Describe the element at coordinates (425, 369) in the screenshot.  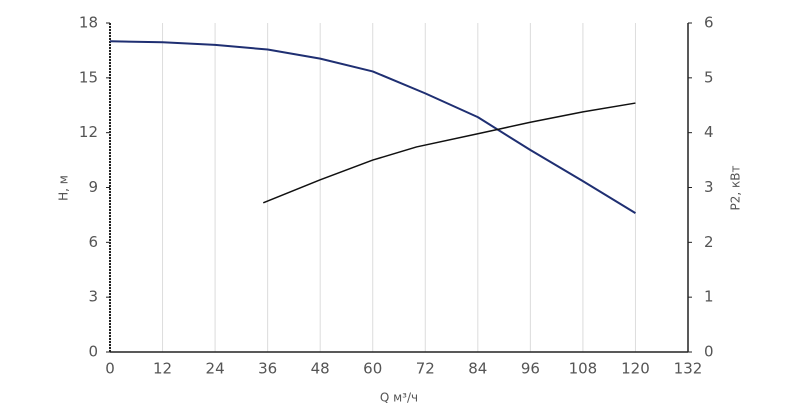
I see `x-tick-label: 72` at that location.